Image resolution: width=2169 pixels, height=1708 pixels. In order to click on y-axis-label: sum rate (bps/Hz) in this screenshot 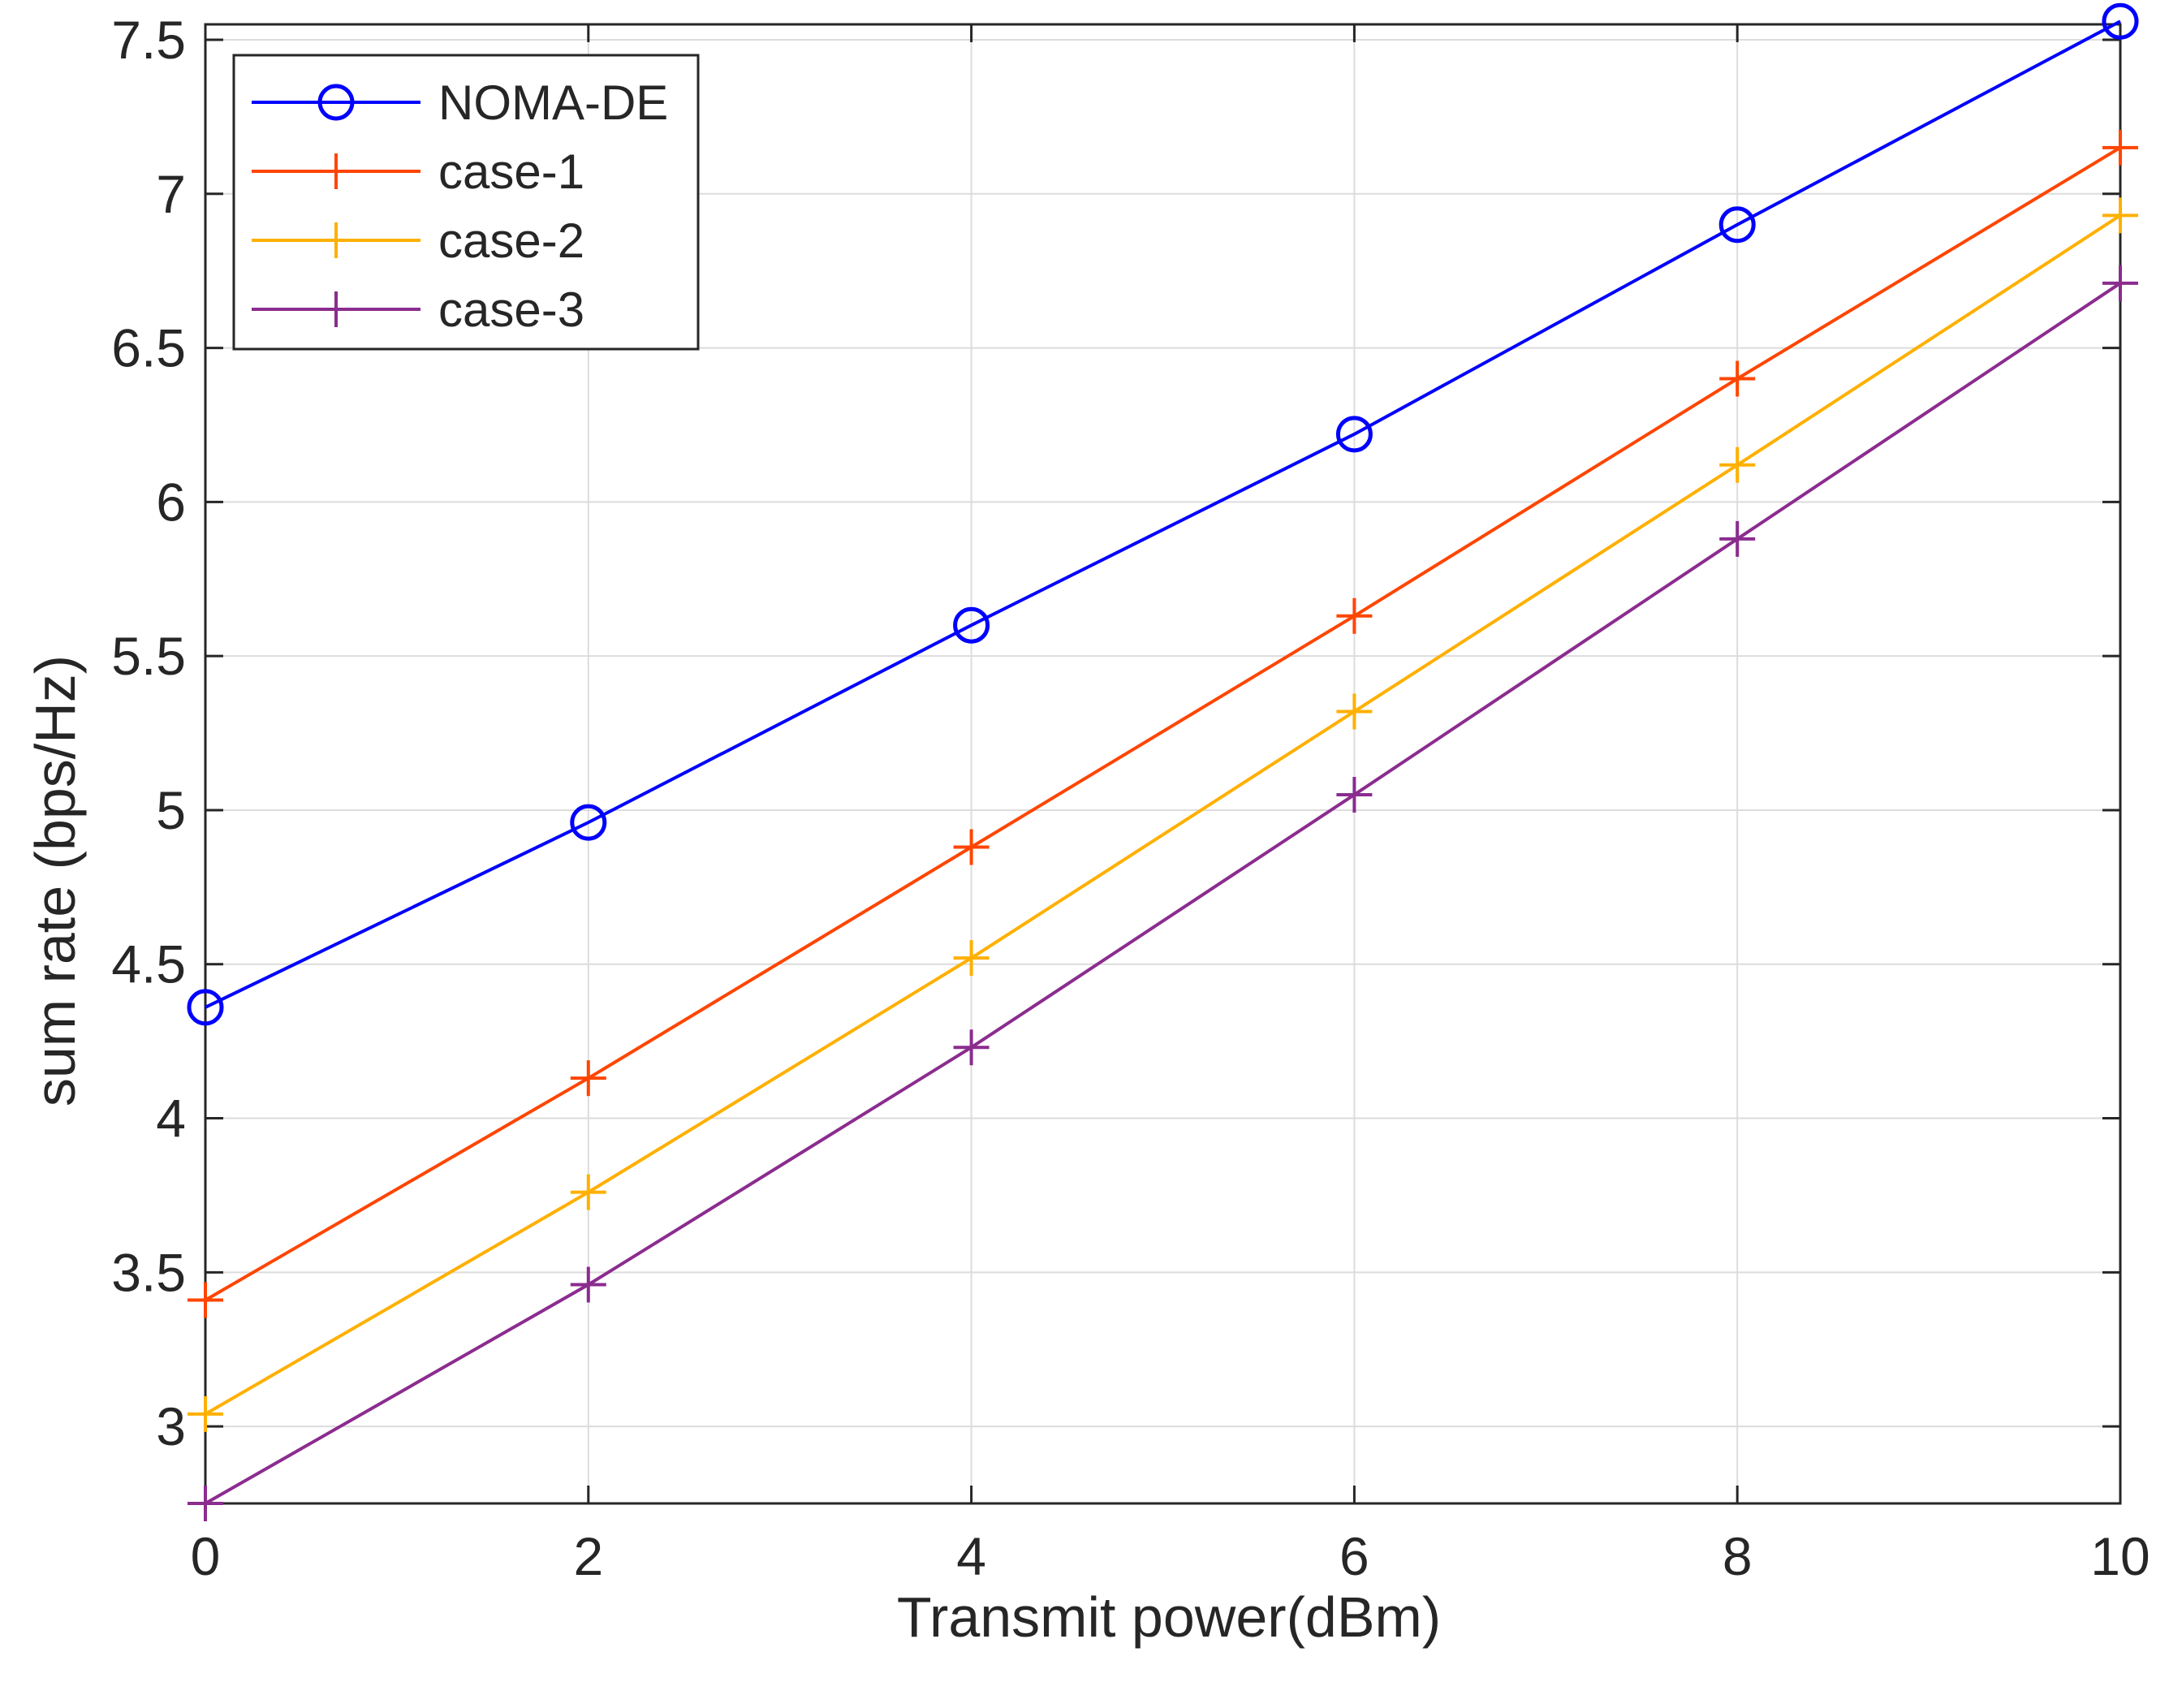, I will do `click(55, 880)`.